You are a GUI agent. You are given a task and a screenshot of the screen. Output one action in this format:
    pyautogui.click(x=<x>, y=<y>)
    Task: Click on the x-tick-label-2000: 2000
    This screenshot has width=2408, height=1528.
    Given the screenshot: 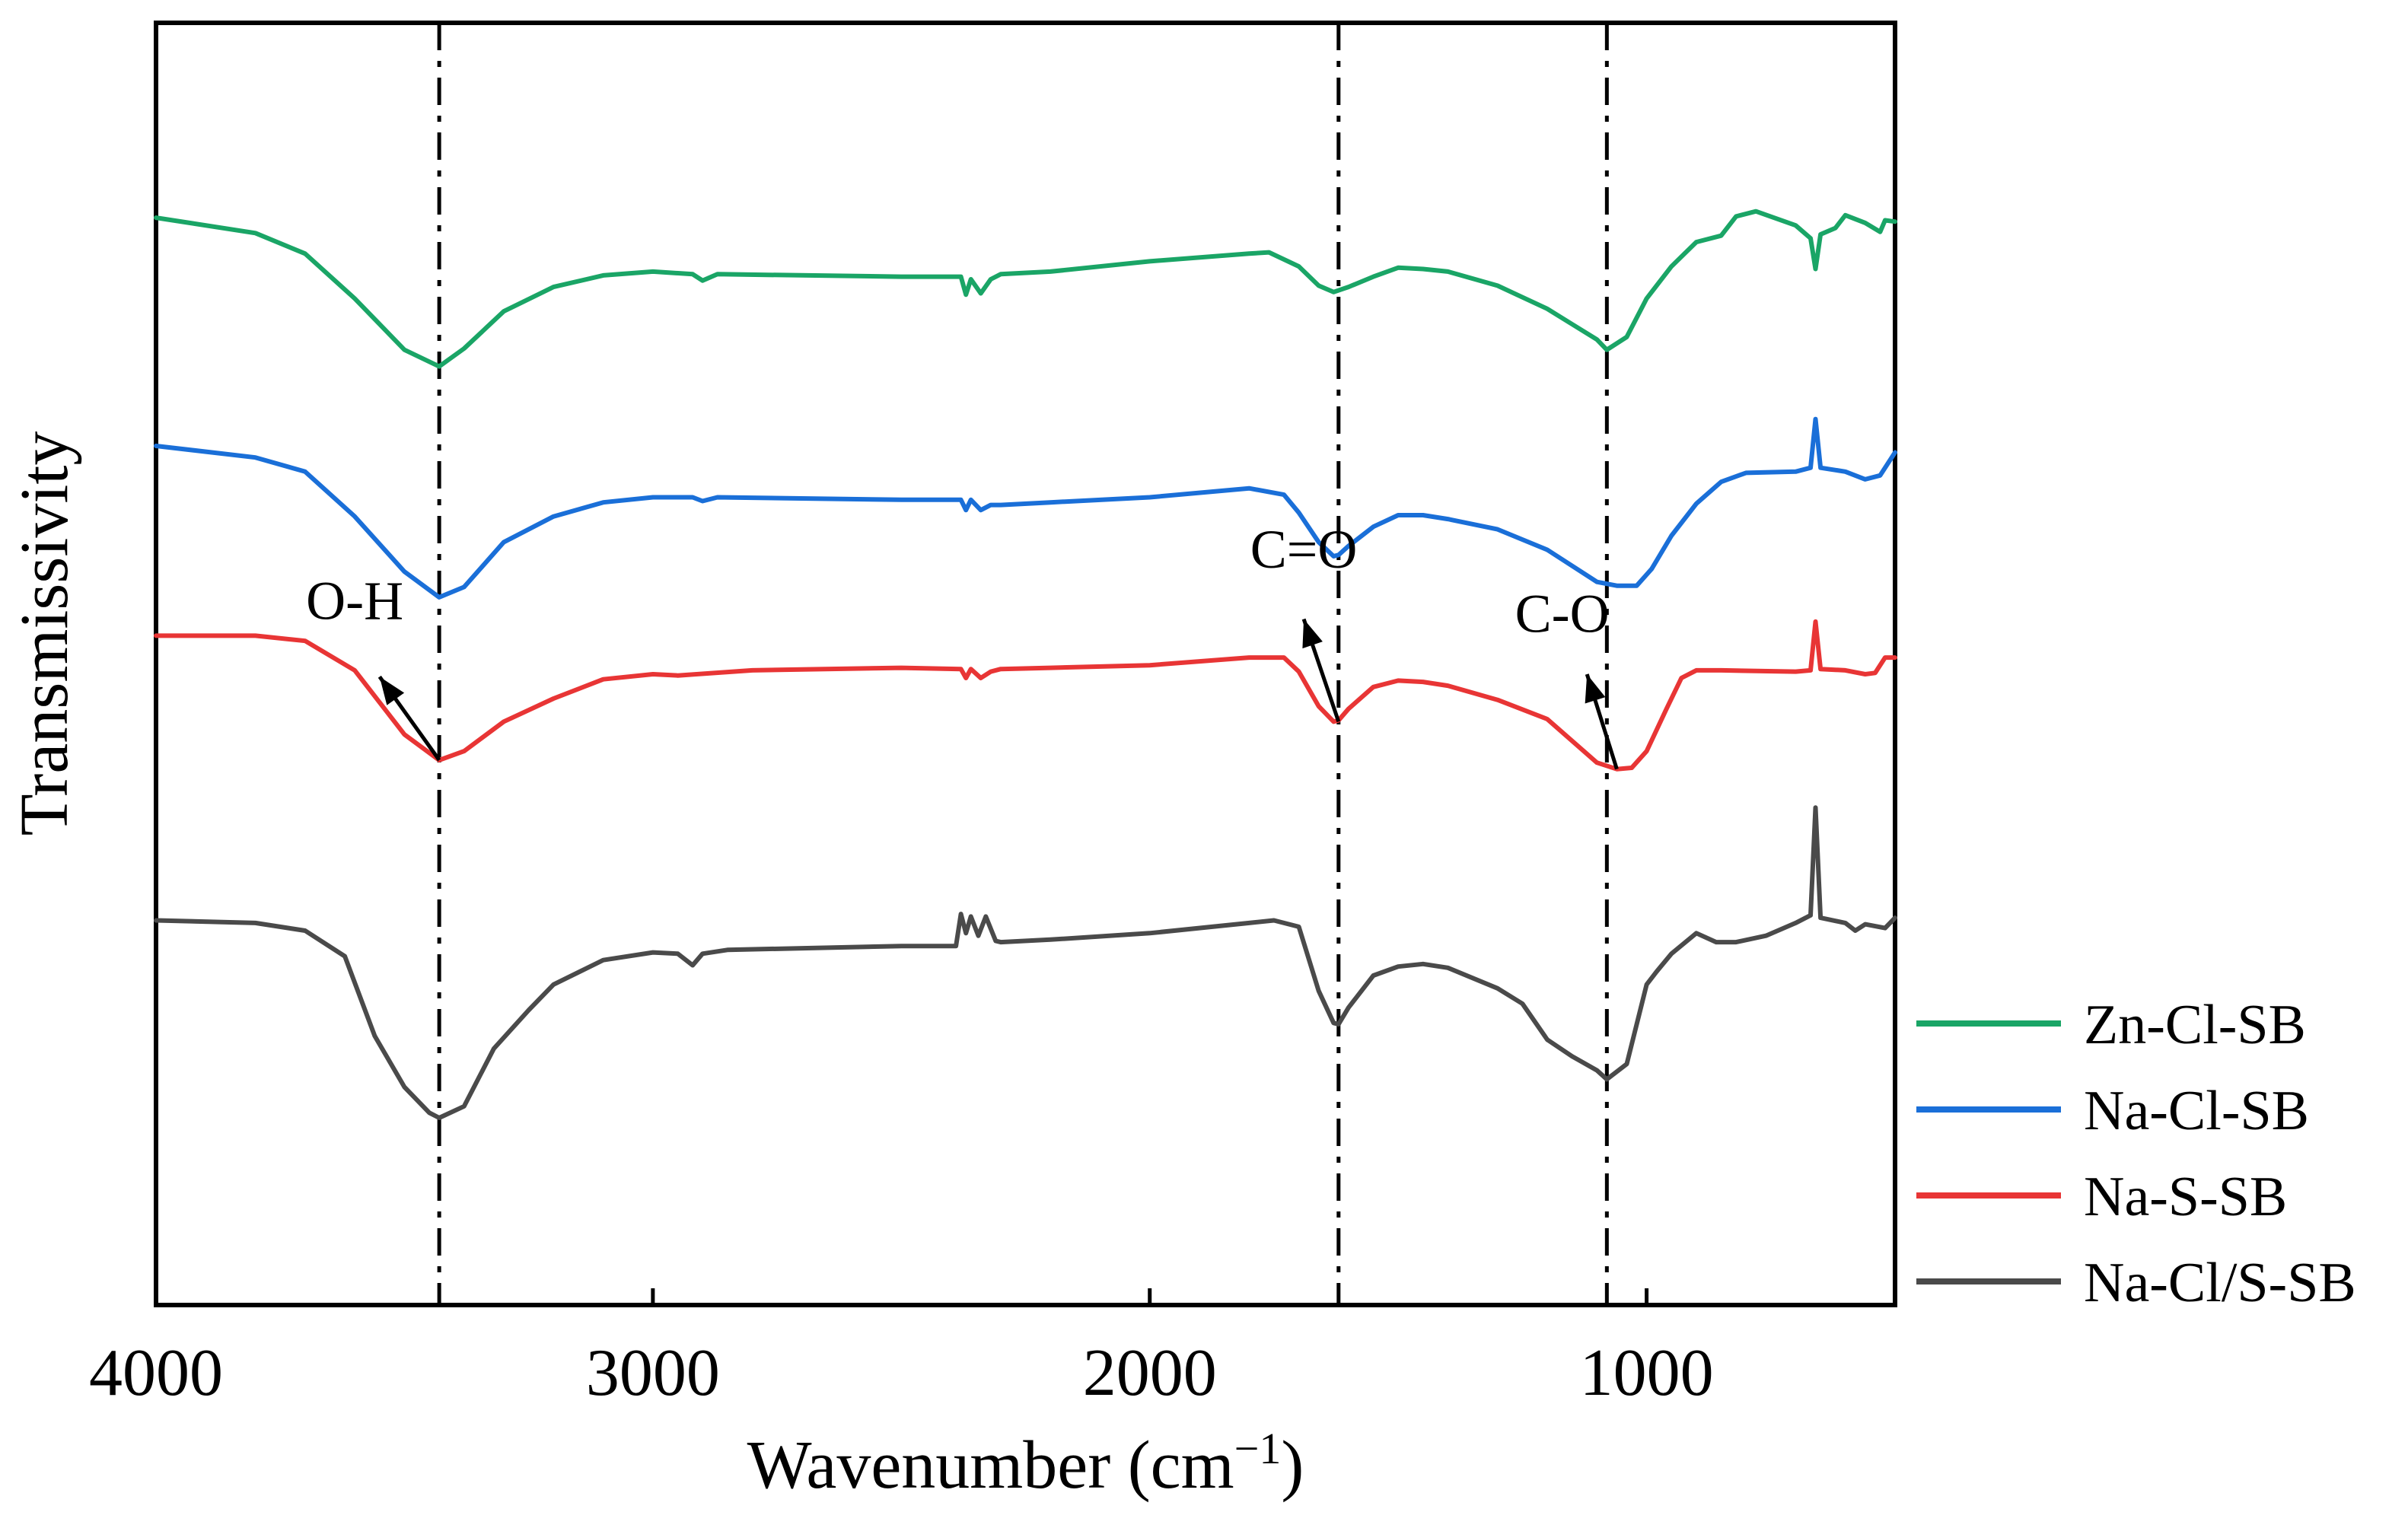 What is the action you would take?
    pyautogui.click(x=1150, y=1373)
    